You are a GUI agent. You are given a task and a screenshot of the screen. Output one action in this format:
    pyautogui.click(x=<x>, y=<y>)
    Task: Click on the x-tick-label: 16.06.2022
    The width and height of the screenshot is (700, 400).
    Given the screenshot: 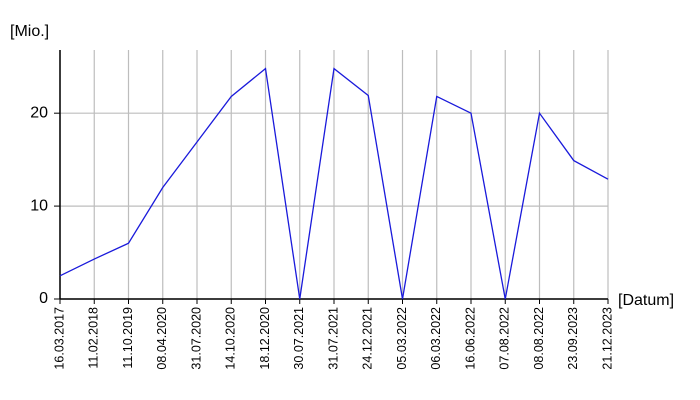 What is the action you would take?
    pyautogui.click(x=470, y=338)
    